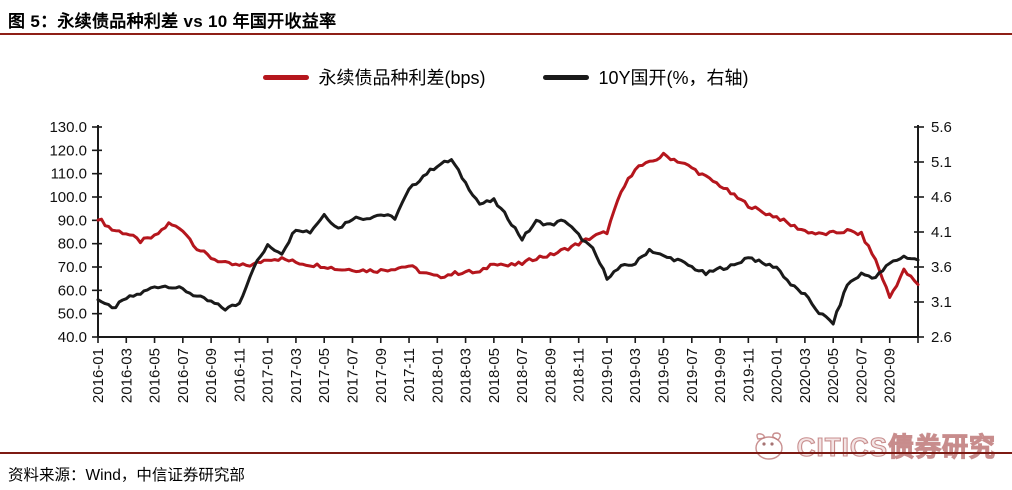  What do you see at coordinates (155, 375) in the screenshot?
I see `x-tick-label: 2016-05` at bounding box center [155, 375].